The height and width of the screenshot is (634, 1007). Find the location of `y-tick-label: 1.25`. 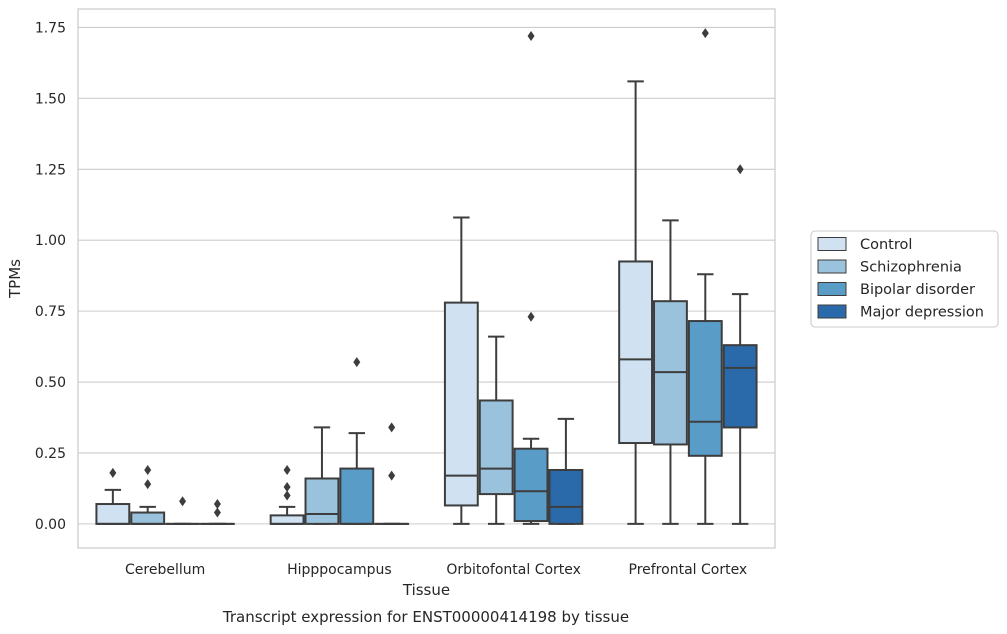

y-tick-label: 1.25 is located at coordinates (50, 170).